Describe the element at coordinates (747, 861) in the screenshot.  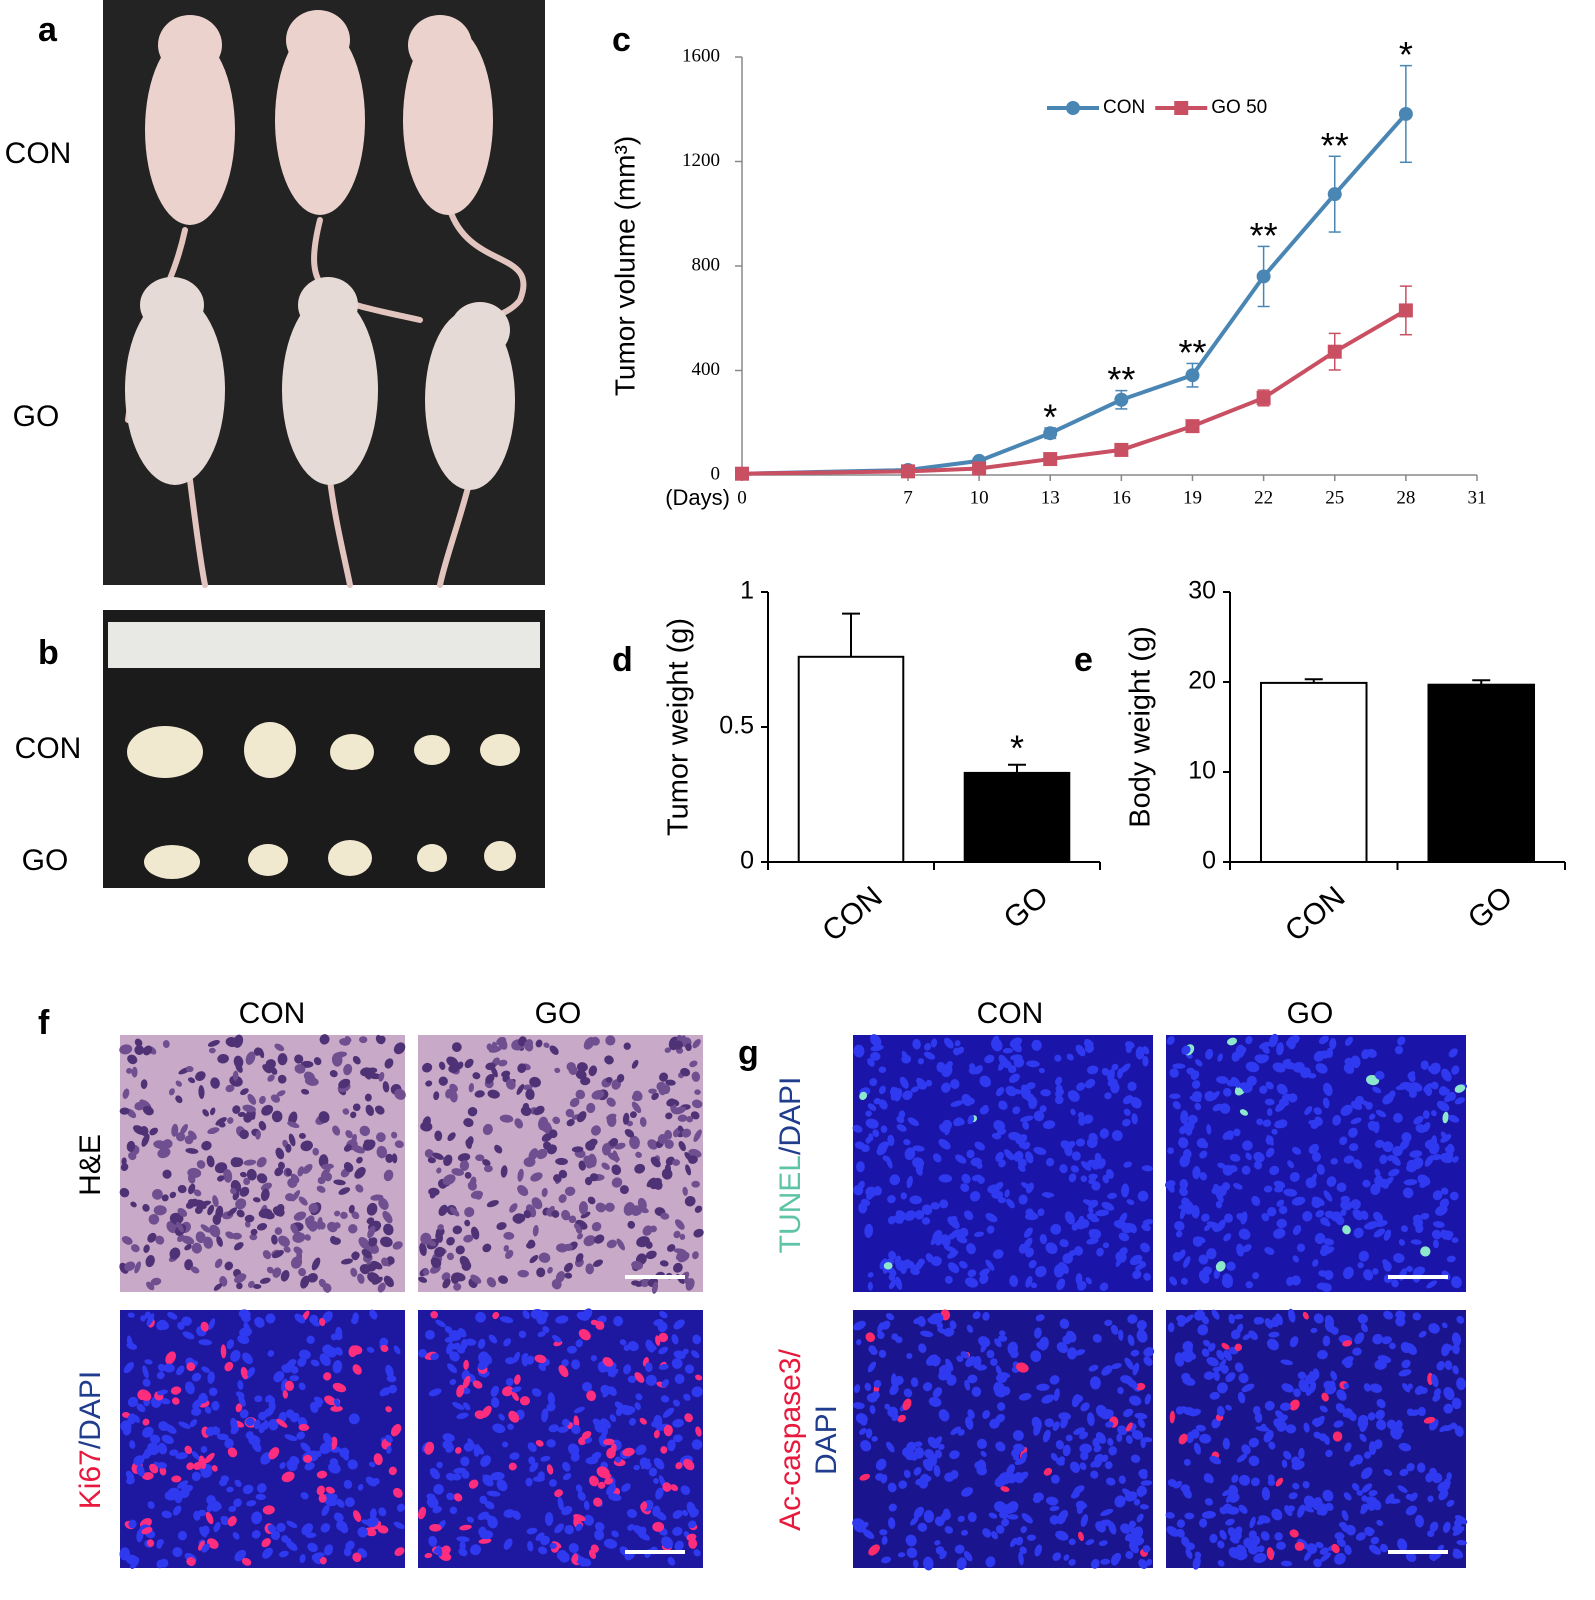
I see `y-tick-label: 0` at that location.